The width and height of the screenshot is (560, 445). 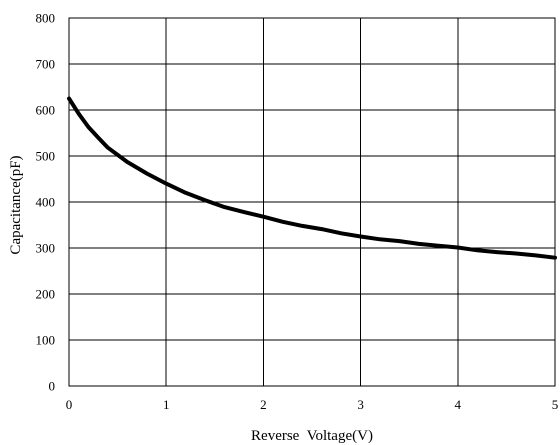 I want to click on x-tick-label: 0, so click(x=69, y=404).